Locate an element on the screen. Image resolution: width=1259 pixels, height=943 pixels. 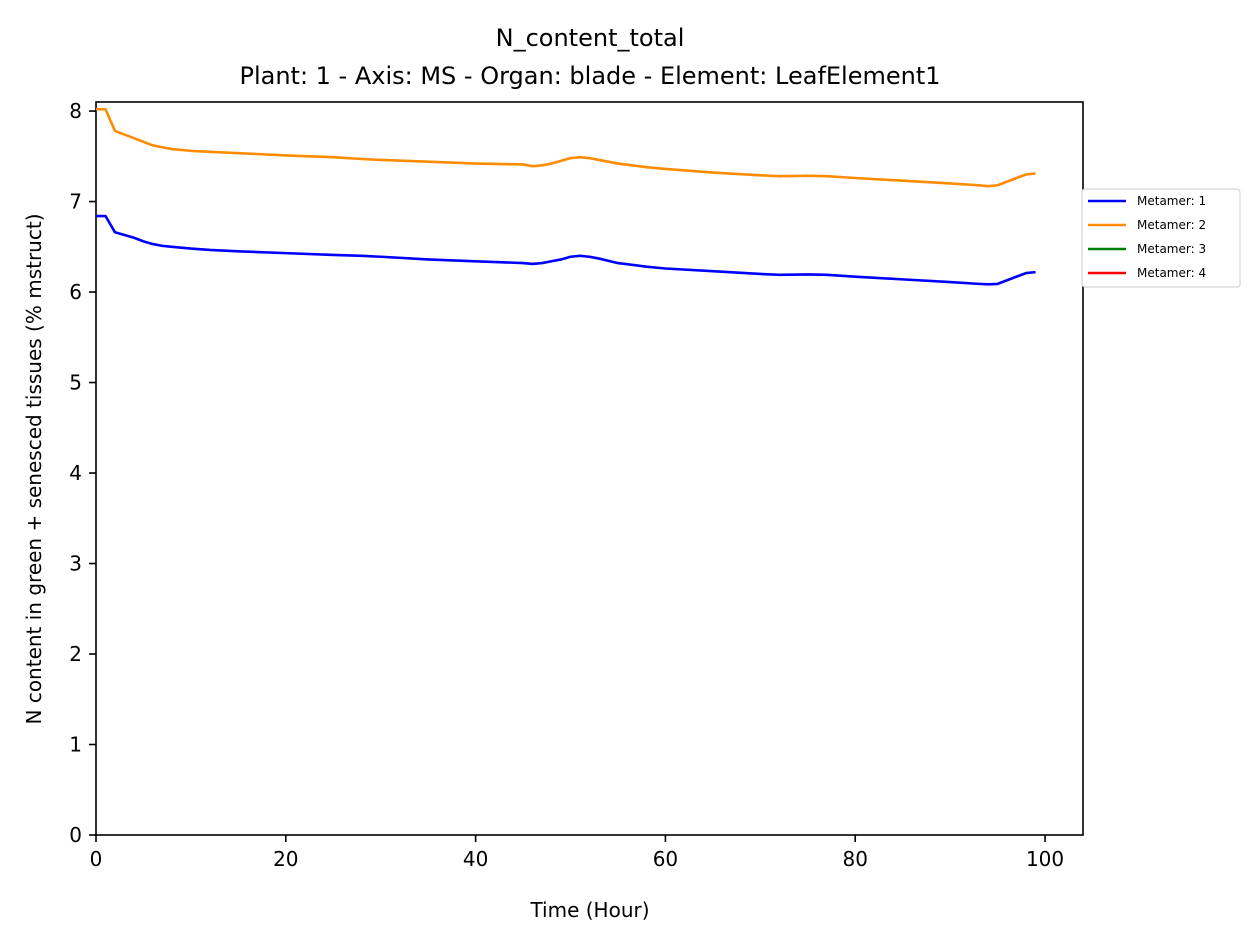
legend: Metamer: 1 Metamer: 2 Metamer: 3 Metamer: 4 is located at coordinates (1161, 238).